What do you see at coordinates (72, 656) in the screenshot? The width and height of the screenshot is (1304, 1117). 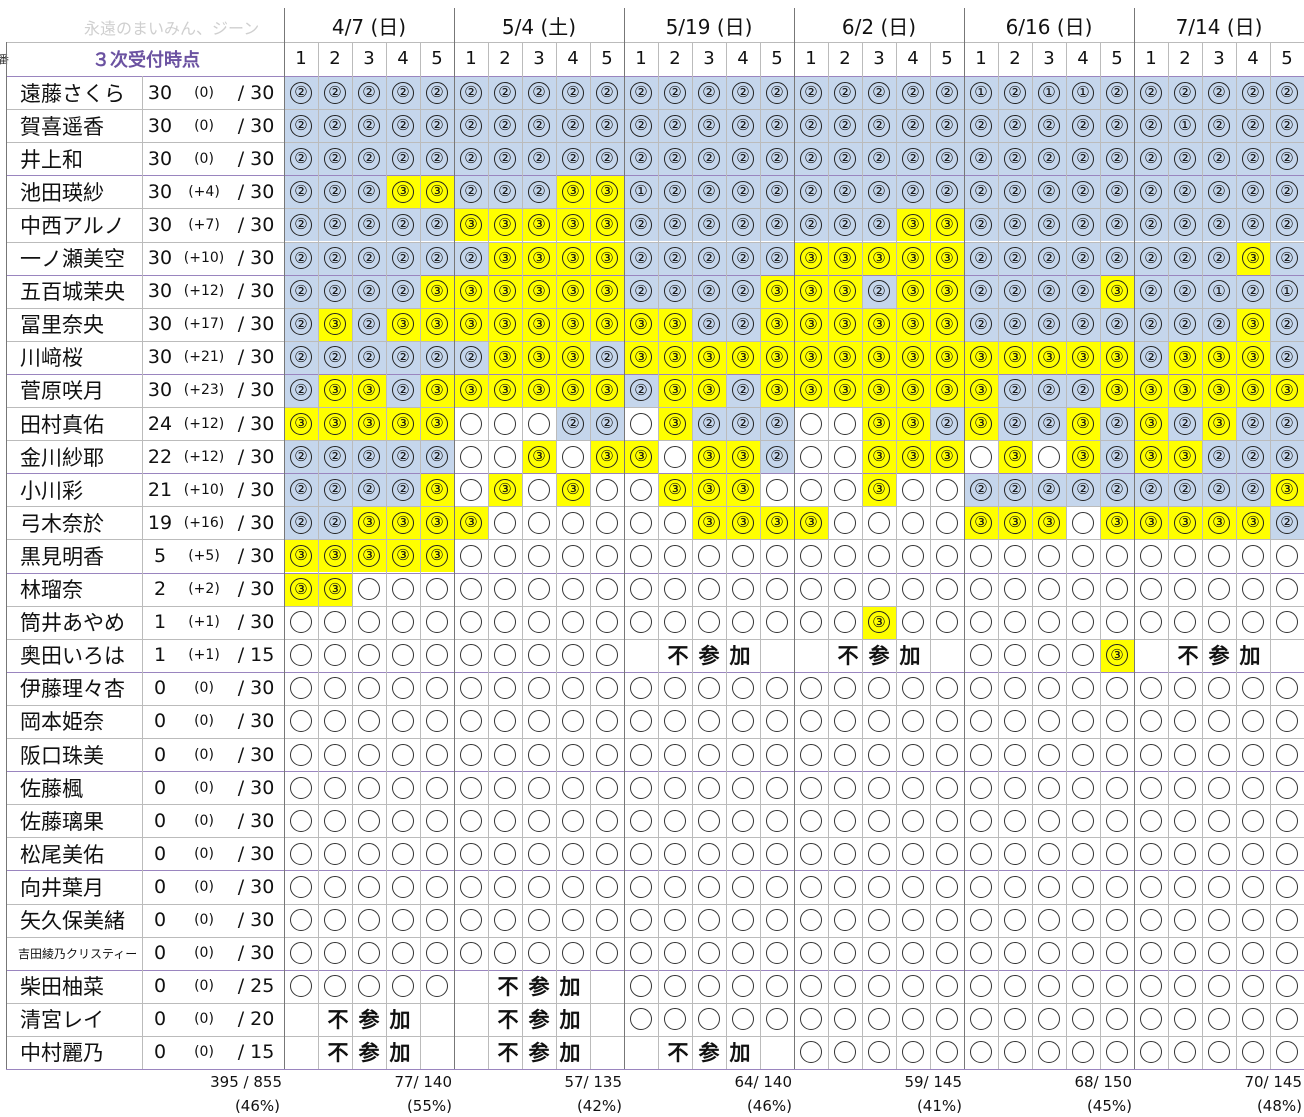 I see `member-name: 奥田いろは` at bounding box center [72, 656].